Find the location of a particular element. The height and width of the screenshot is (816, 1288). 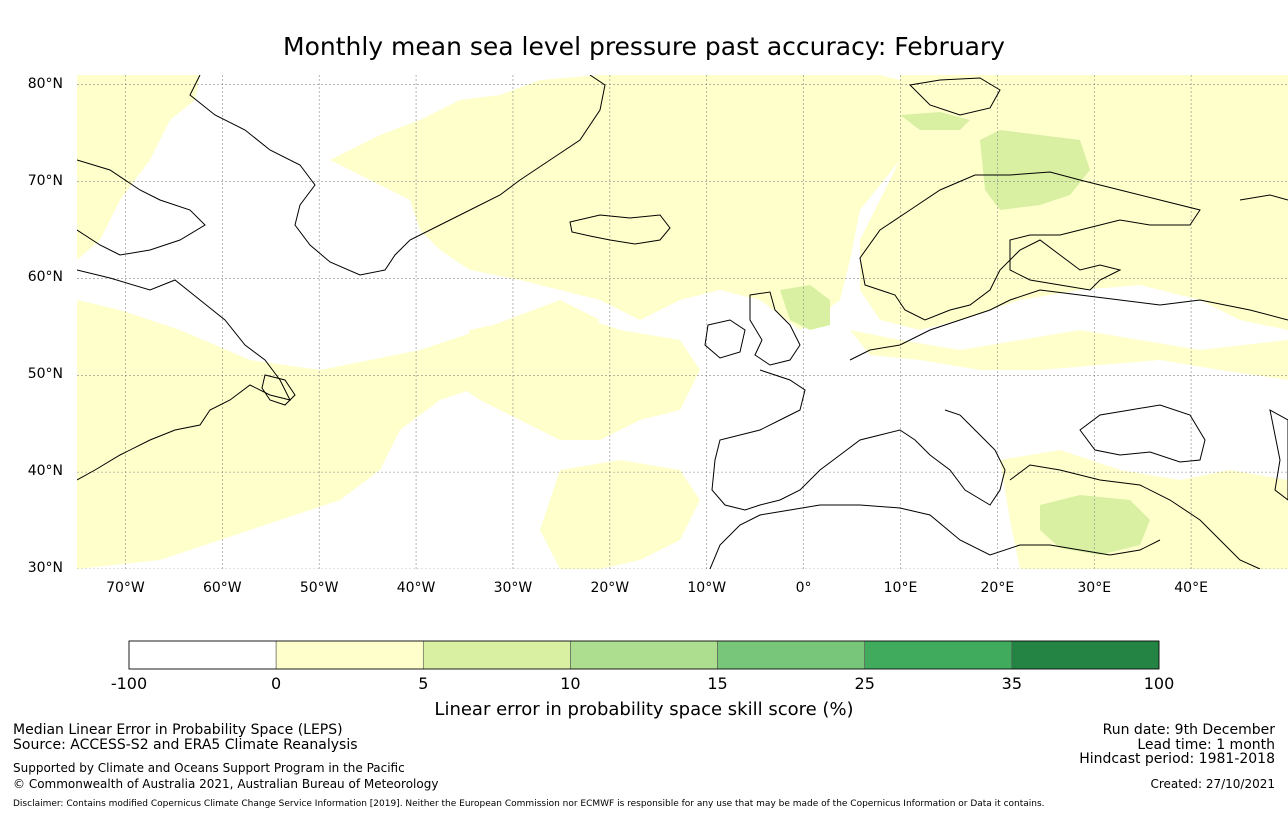

coast-anatolia is located at coordinates (1135, 516).